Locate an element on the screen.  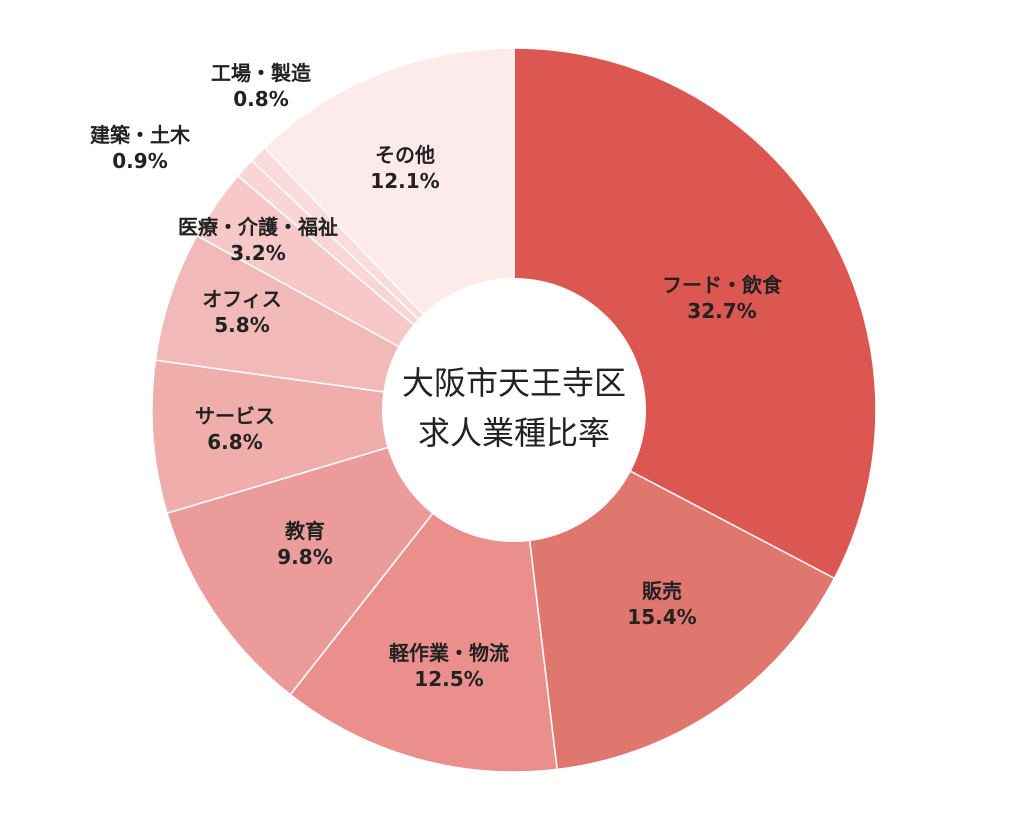
chart-title-line-2: 求人業種比率 is located at coordinates (514, 433).